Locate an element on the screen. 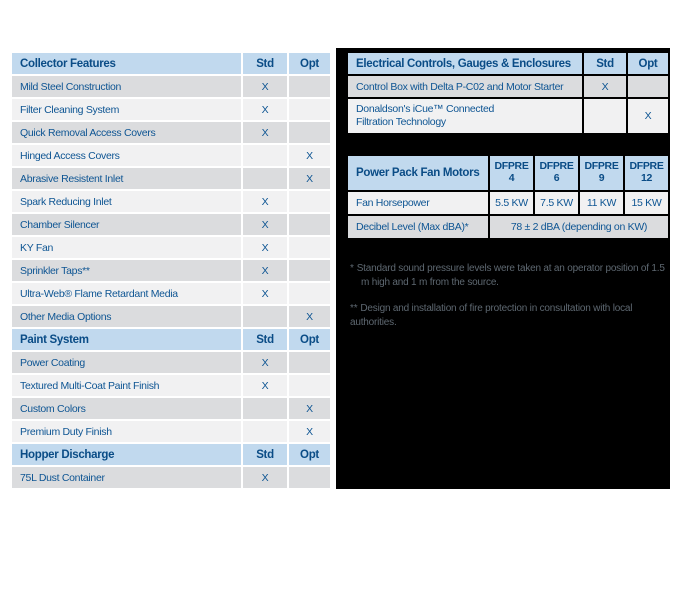 The width and height of the screenshot is (681, 594). table-row: 75L Dust Container X is located at coordinates (171, 477).